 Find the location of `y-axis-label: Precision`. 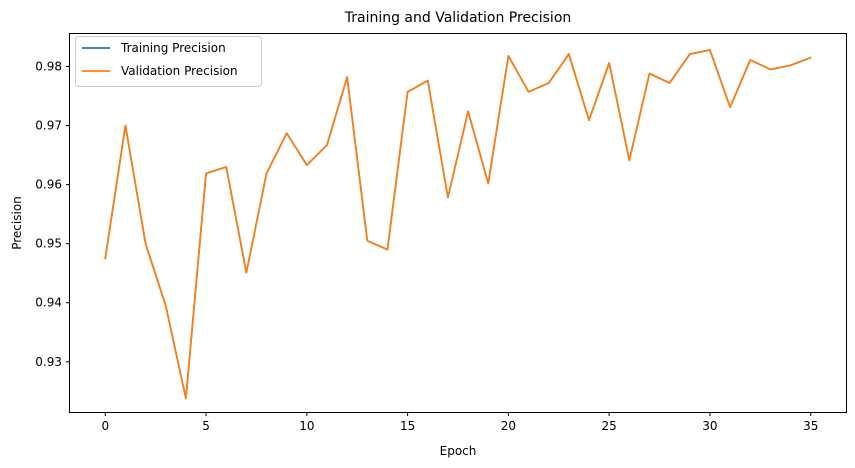

y-axis-label: Precision is located at coordinates (17, 223).